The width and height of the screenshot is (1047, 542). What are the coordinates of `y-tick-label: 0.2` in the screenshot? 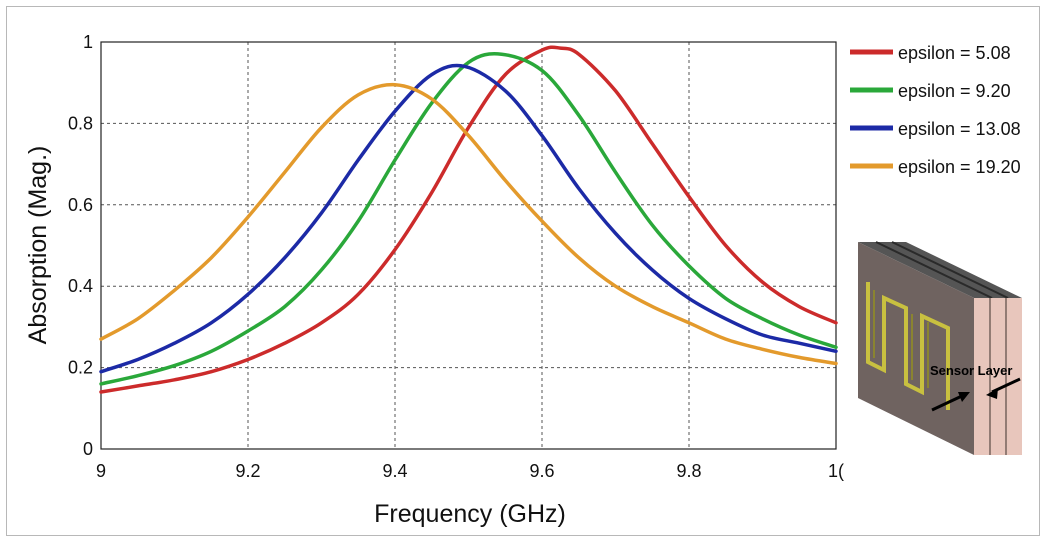 It's located at (80, 368).